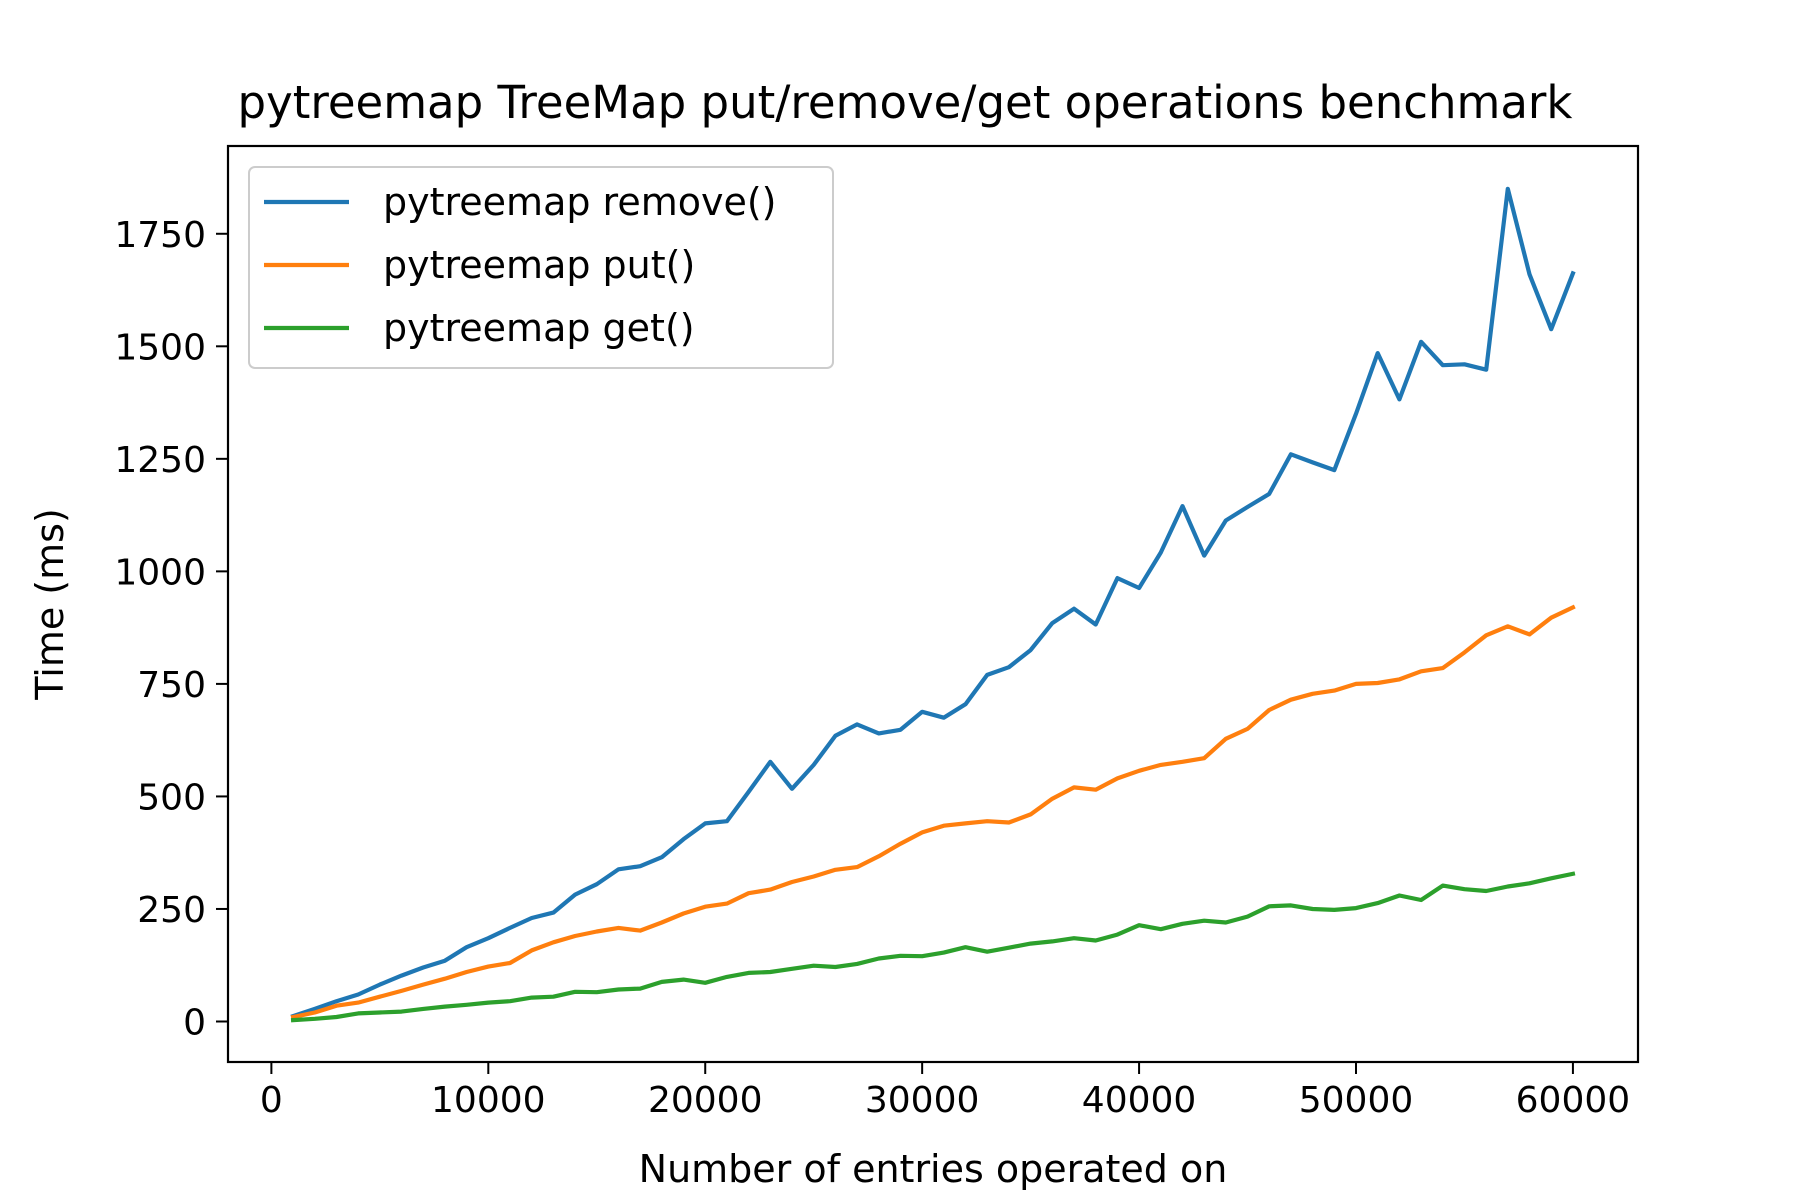 The image size is (1800, 1200). I want to click on y-tick-label: 1250, so click(160, 460).